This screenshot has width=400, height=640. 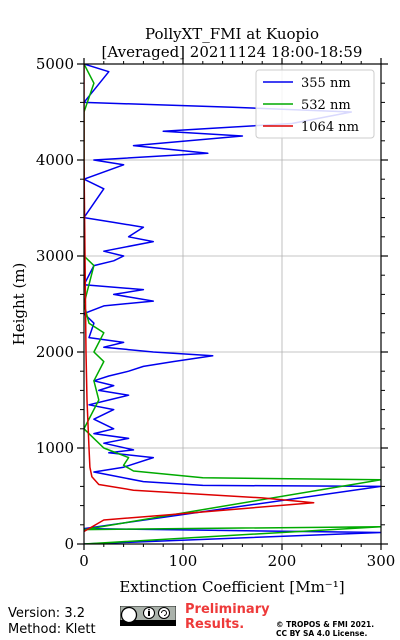 What do you see at coordinates (46, 613) in the screenshot?
I see `version-text: Version: 3.2` at bounding box center [46, 613].